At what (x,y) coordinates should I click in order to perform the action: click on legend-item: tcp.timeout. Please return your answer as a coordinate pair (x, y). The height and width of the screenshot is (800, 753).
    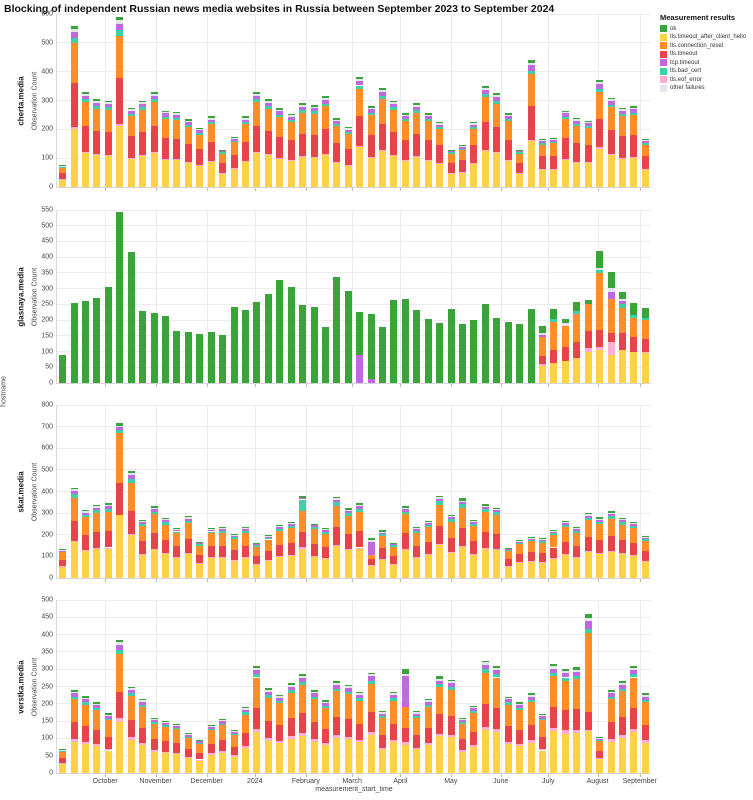
    Looking at the image, I should click on (706, 62).